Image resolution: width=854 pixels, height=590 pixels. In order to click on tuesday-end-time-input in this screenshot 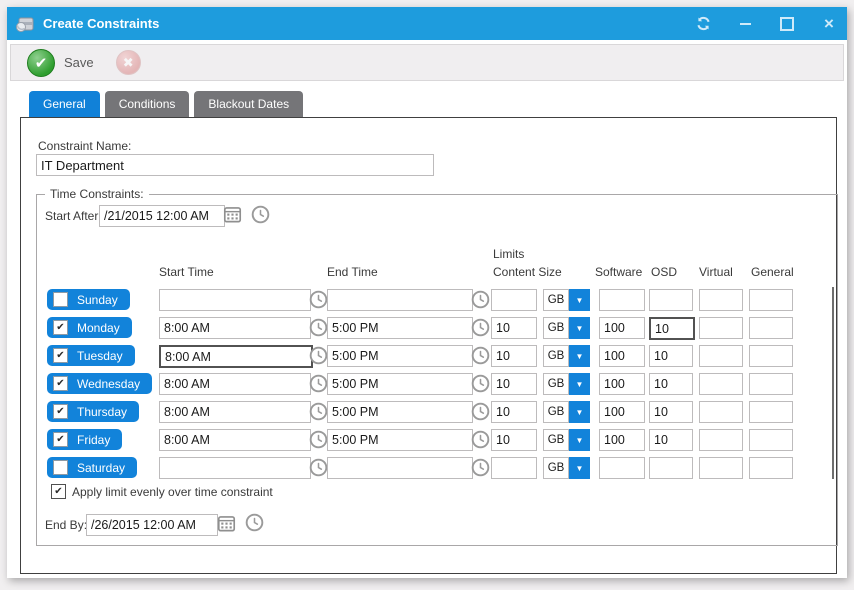, I will do `click(400, 356)`.